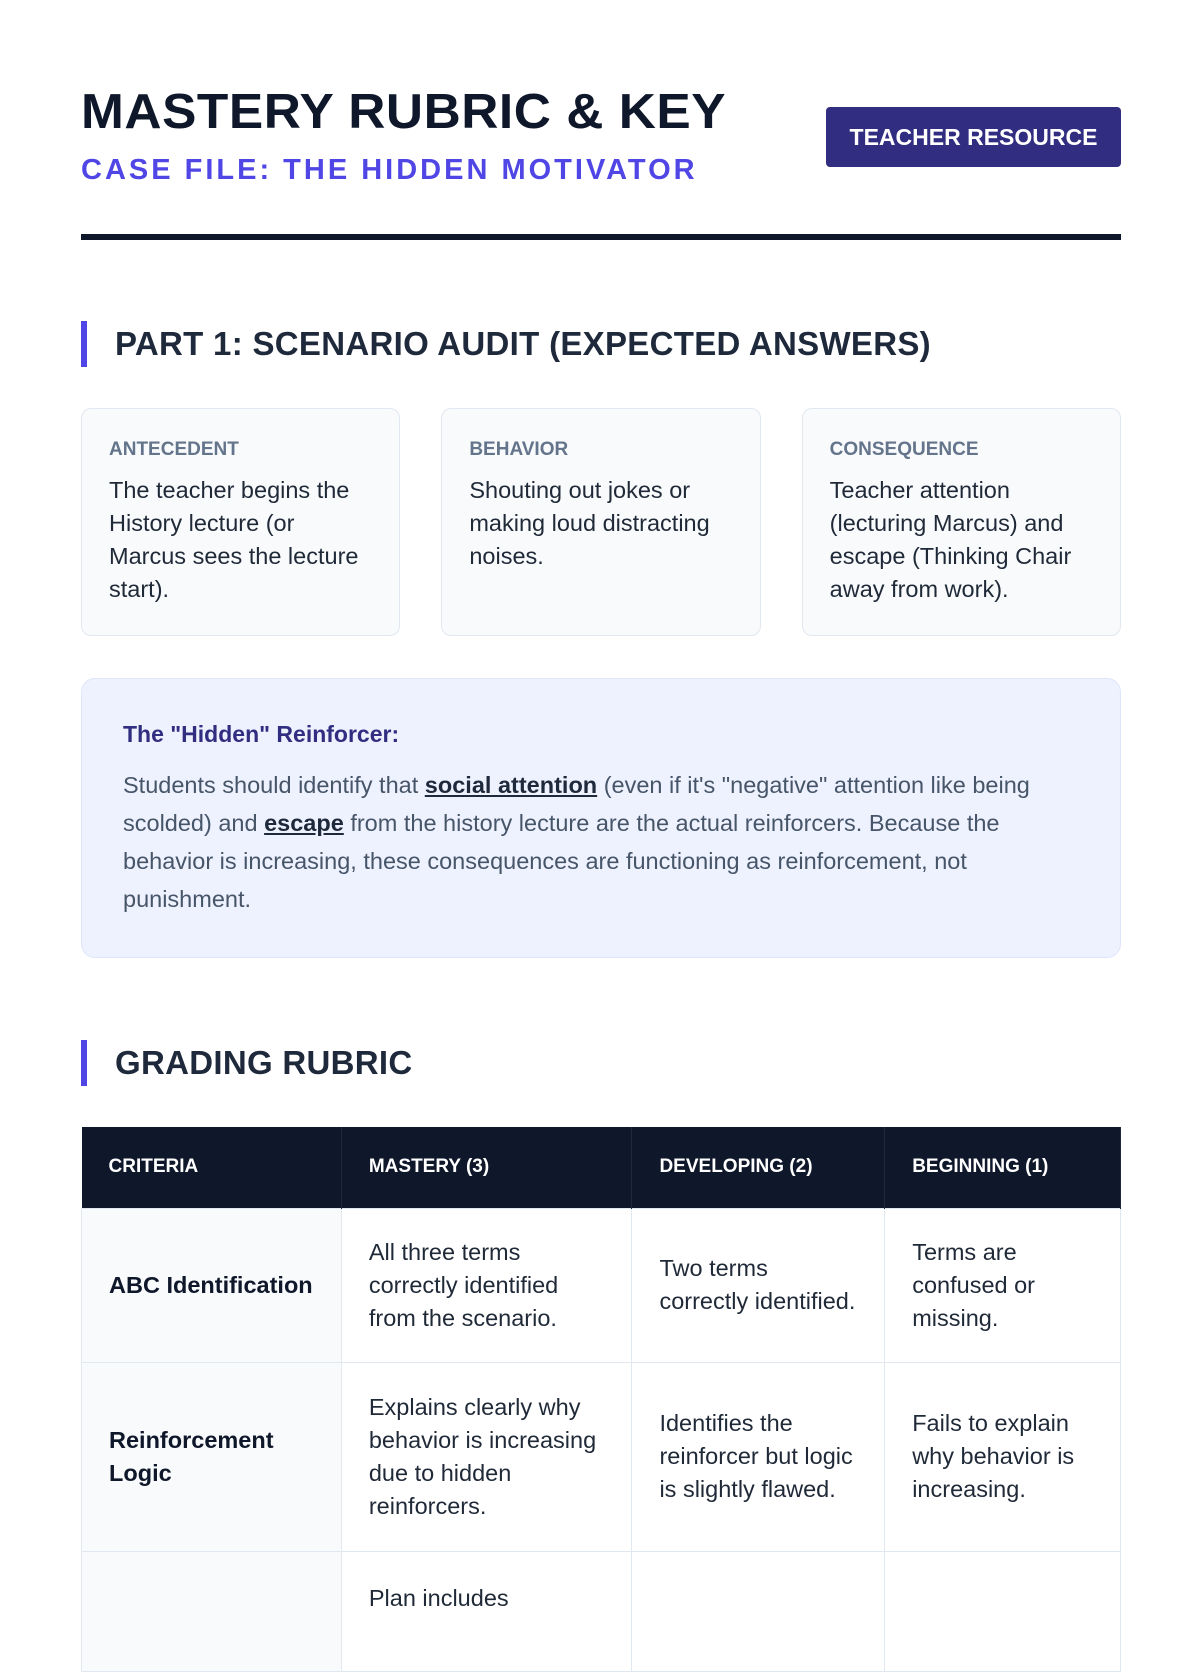 Image resolution: width=1200 pixels, height=1672 pixels. What do you see at coordinates (486, 1611) in the screenshot?
I see `mastery-cell: Plan includes` at bounding box center [486, 1611].